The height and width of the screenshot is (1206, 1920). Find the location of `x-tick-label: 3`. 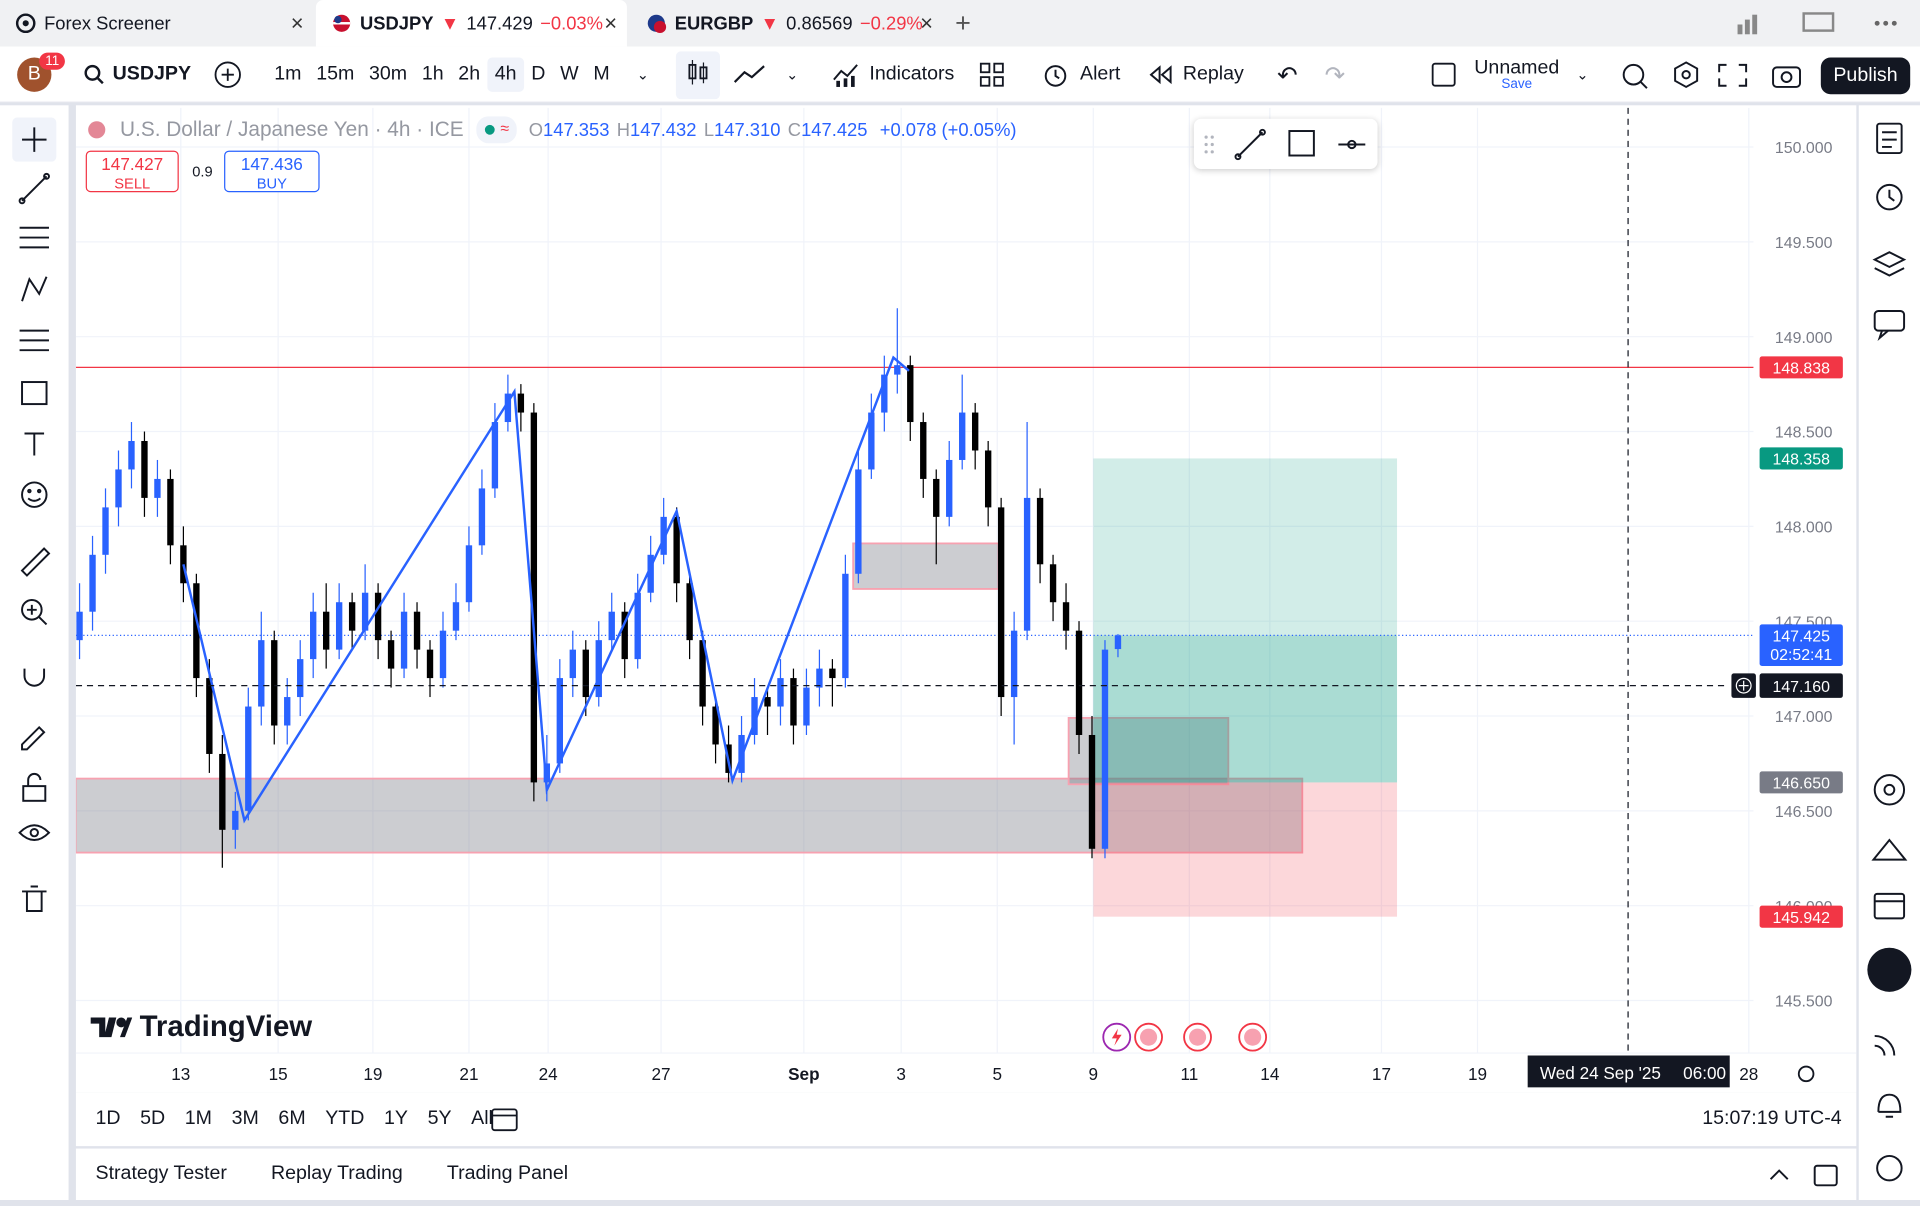

x-tick-label: 3 is located at coordinates (901, 1074).